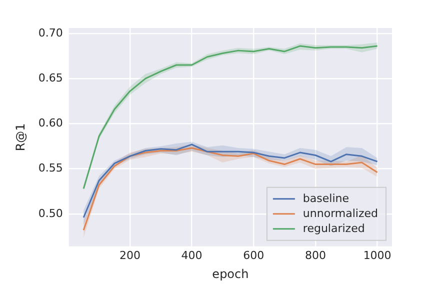 Image resolution: width=432 pixels, height=288 pixels. I want to click on legend-label: baseline, so click(326, 198).